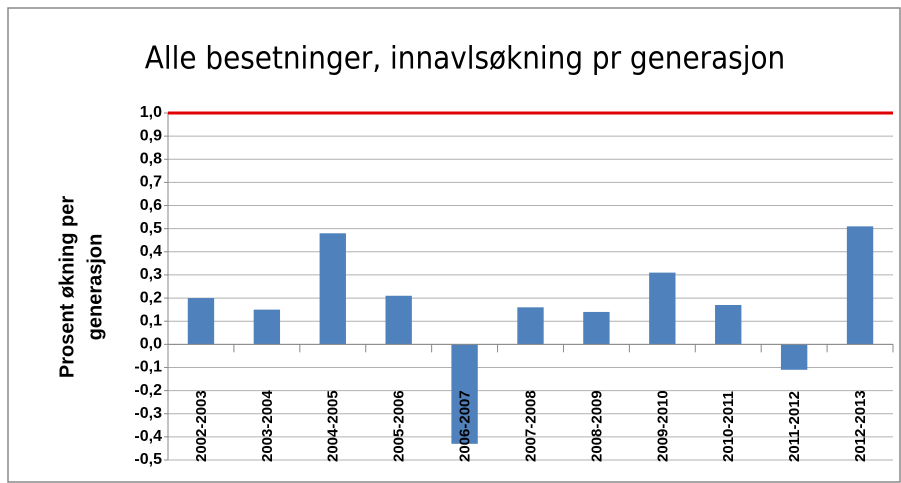  I want to click on x-tick-label: 2004-2005, so click(333, 426).